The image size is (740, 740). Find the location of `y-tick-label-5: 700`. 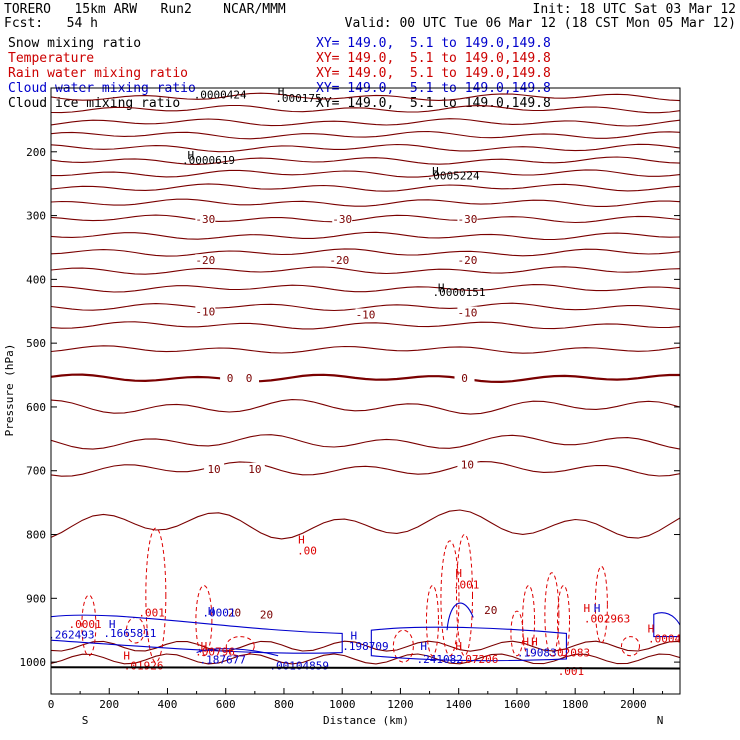

y-tick-label-5: 700 is located at coordinates (36, 471).